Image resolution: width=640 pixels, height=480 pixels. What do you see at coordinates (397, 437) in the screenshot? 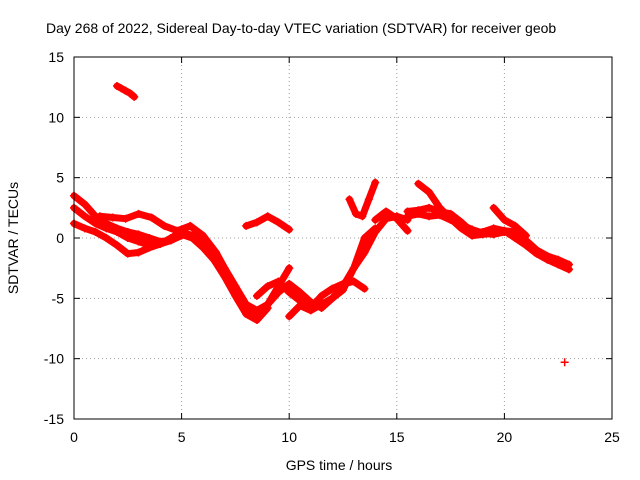
I see `x-tick-label: 15` at bounding box center [397, 437].